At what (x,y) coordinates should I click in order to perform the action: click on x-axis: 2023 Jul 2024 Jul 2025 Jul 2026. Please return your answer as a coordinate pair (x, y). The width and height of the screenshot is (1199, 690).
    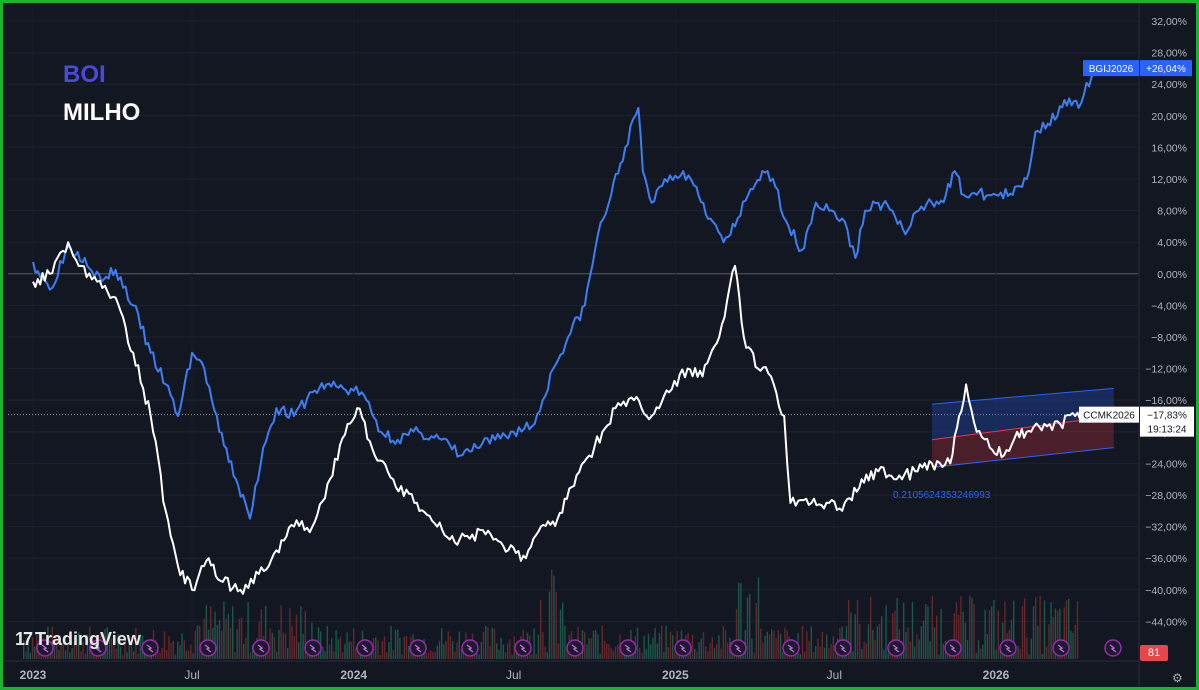
    Looking at the image, I should click on (515, 675).